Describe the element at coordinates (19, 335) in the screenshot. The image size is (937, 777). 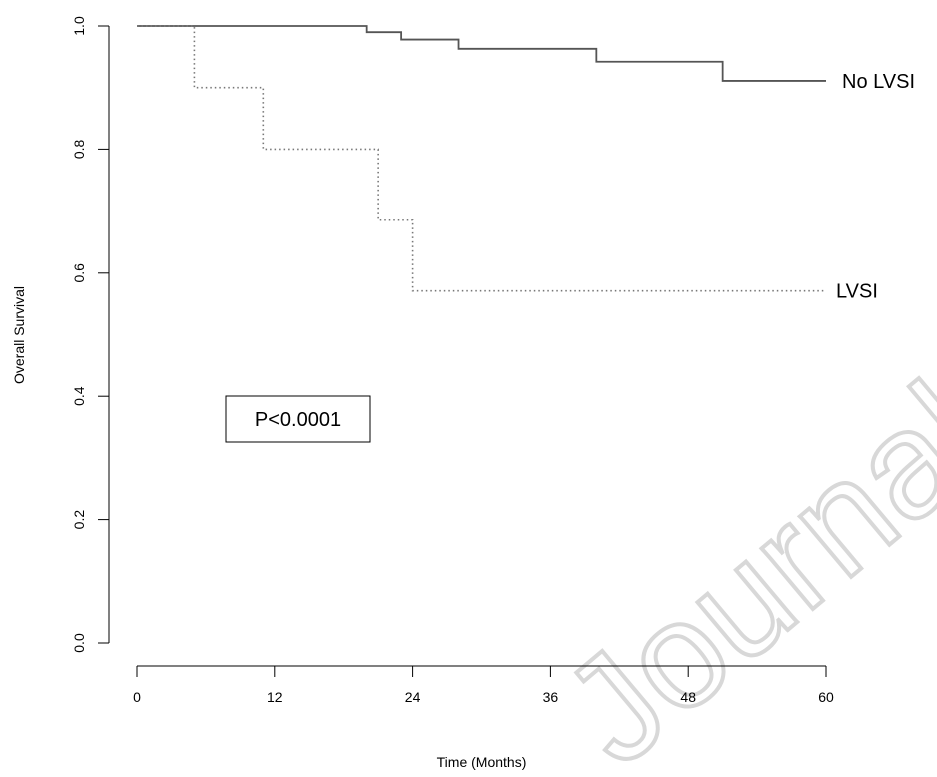
I see `y-axis-label: Overall Survival` at that location.